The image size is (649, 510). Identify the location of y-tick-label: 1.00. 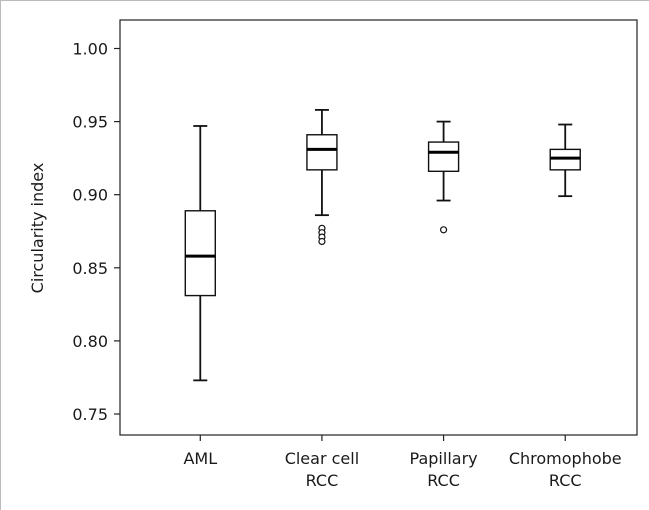
(90, 49).